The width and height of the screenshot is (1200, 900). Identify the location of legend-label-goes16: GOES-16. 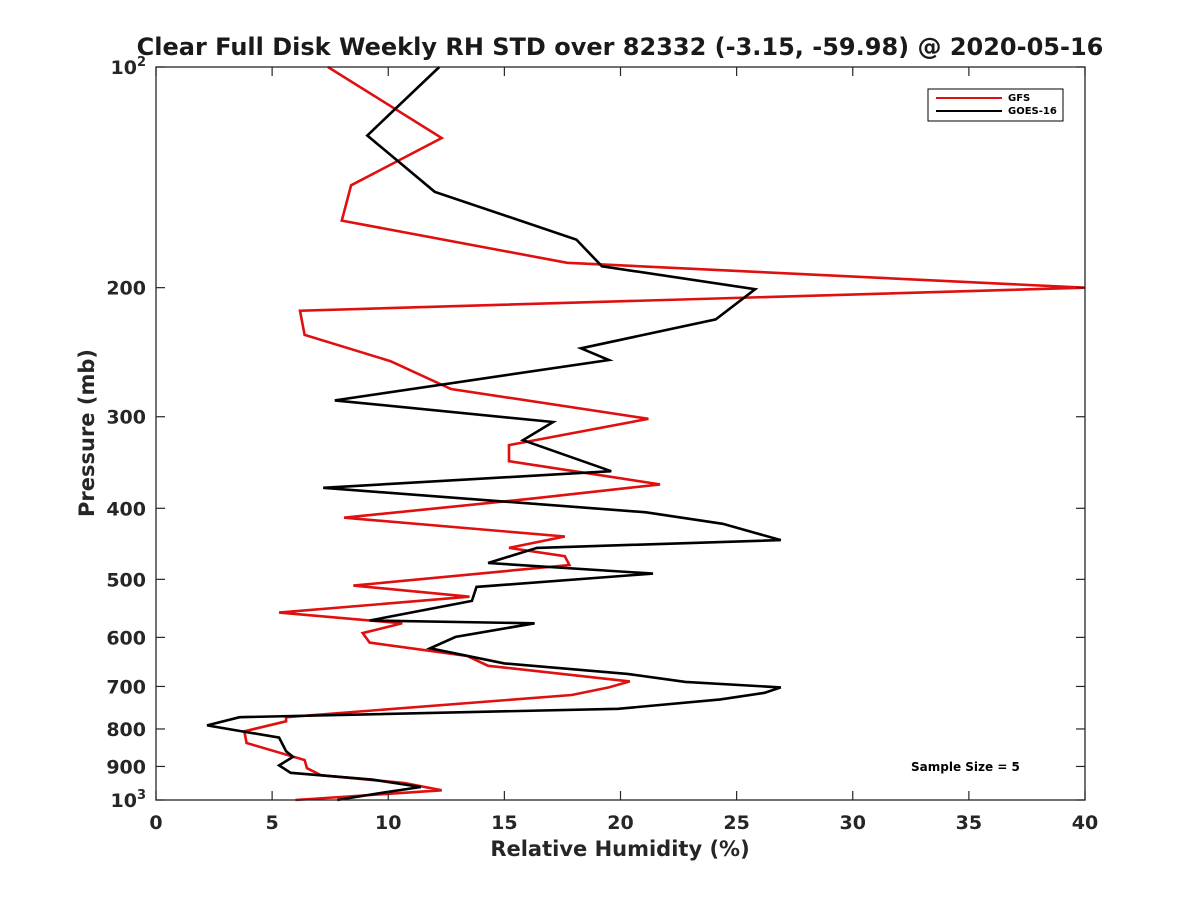
(1032, 111).